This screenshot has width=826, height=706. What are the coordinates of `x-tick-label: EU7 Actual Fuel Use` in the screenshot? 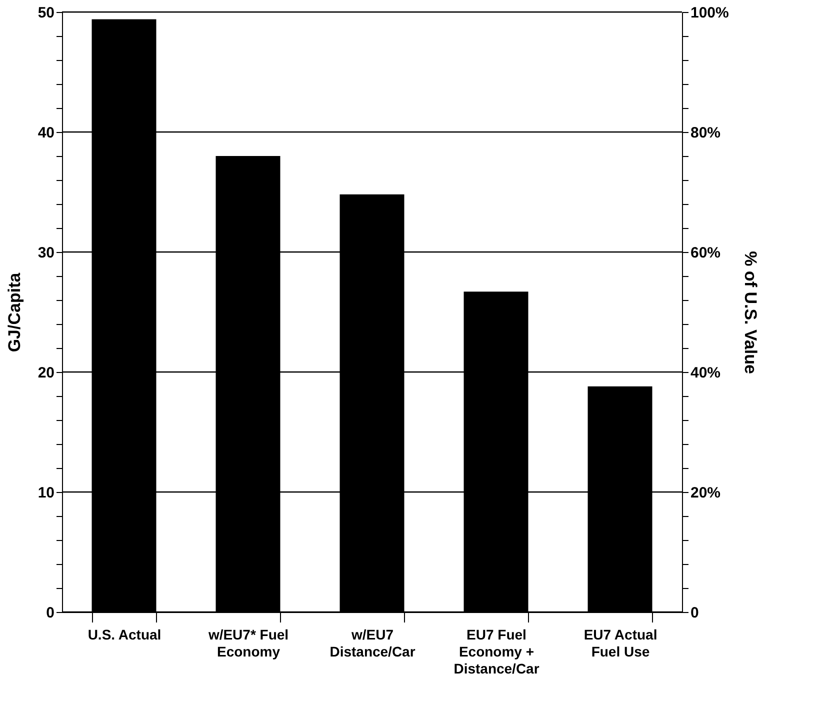 It's located at (621, 643).